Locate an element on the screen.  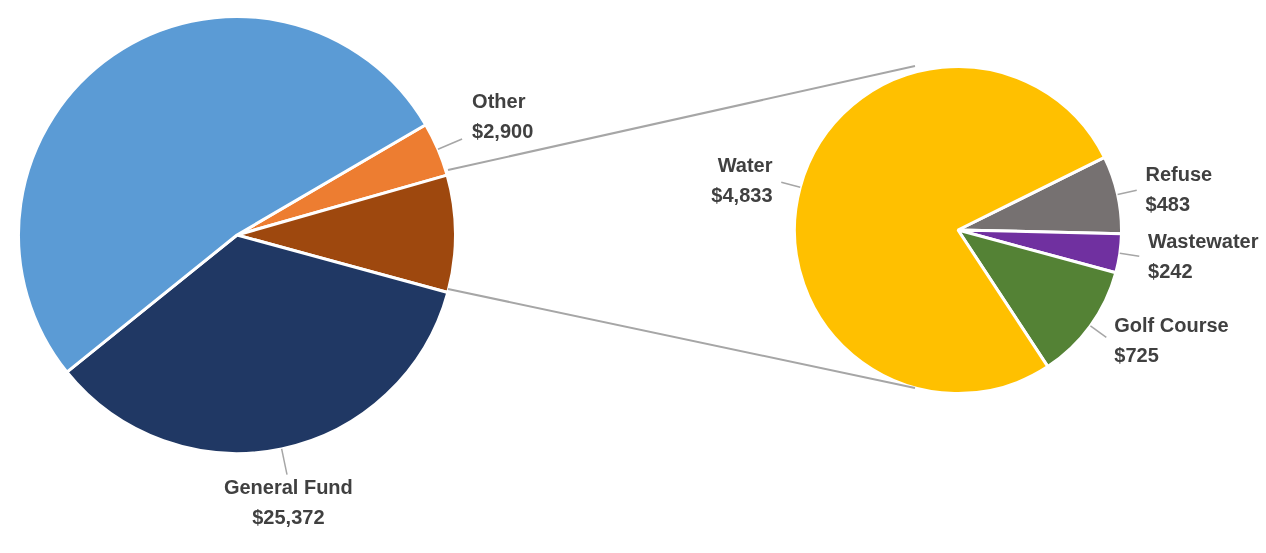
data-label: $725 is located at coordinates (1136, 354).